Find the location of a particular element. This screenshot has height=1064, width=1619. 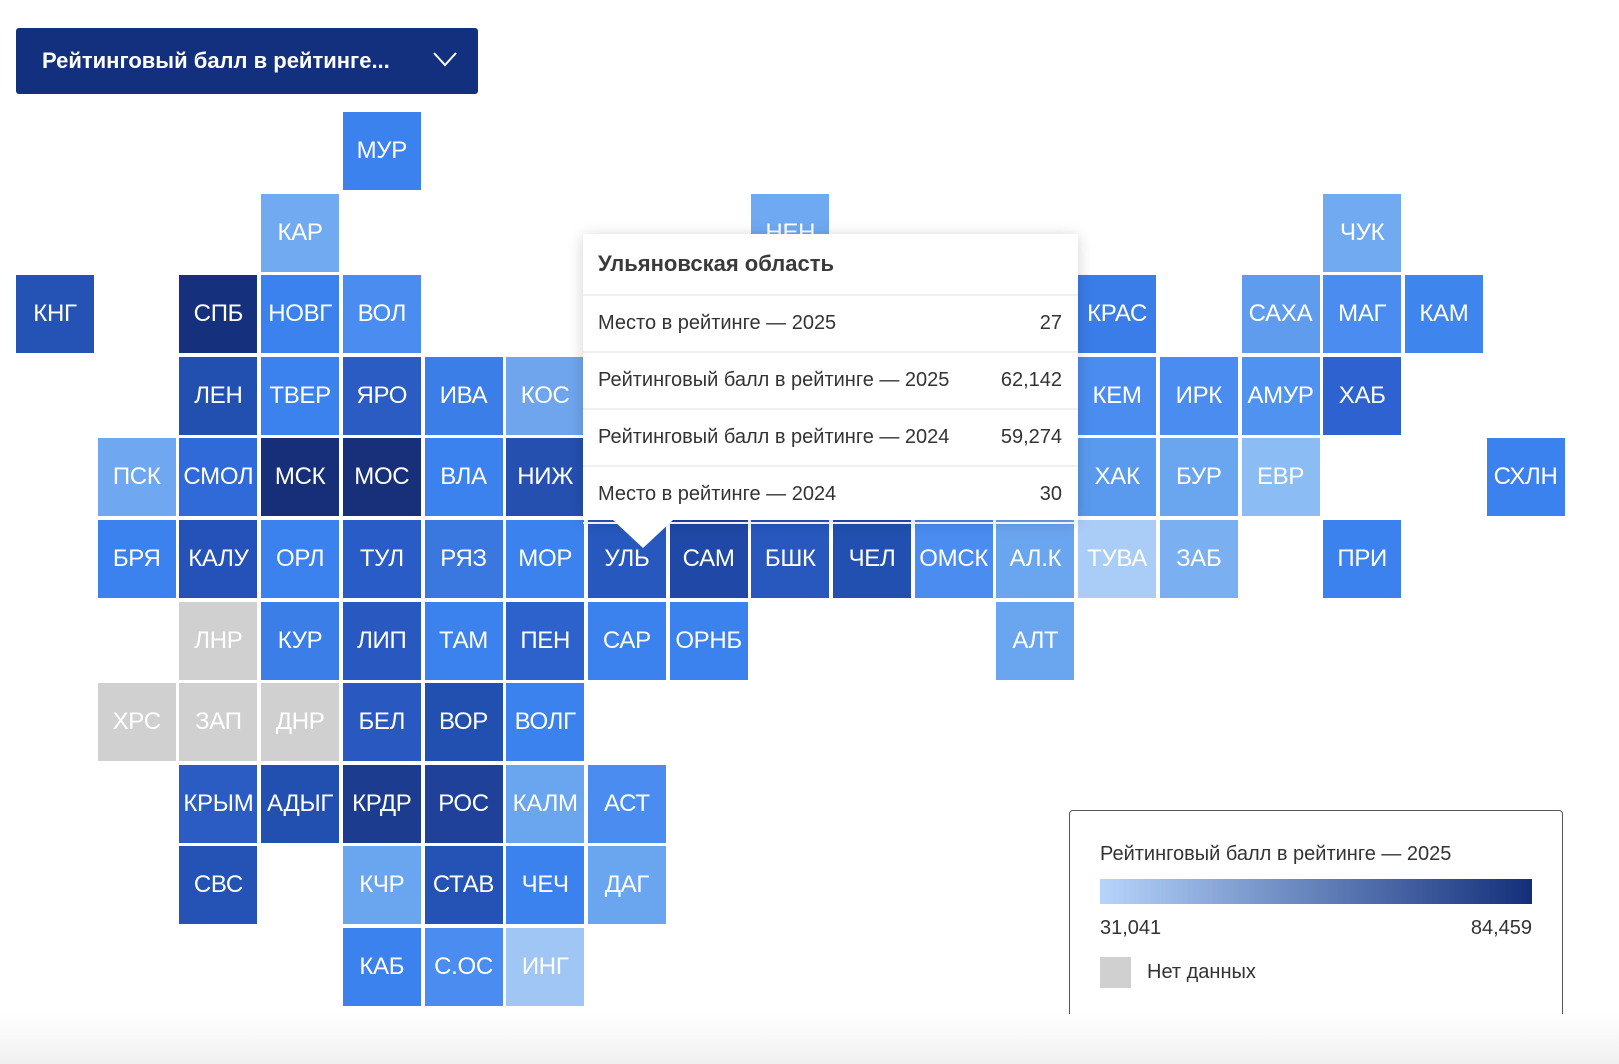

tooltip-pointer is located at coordinates (643, 534).